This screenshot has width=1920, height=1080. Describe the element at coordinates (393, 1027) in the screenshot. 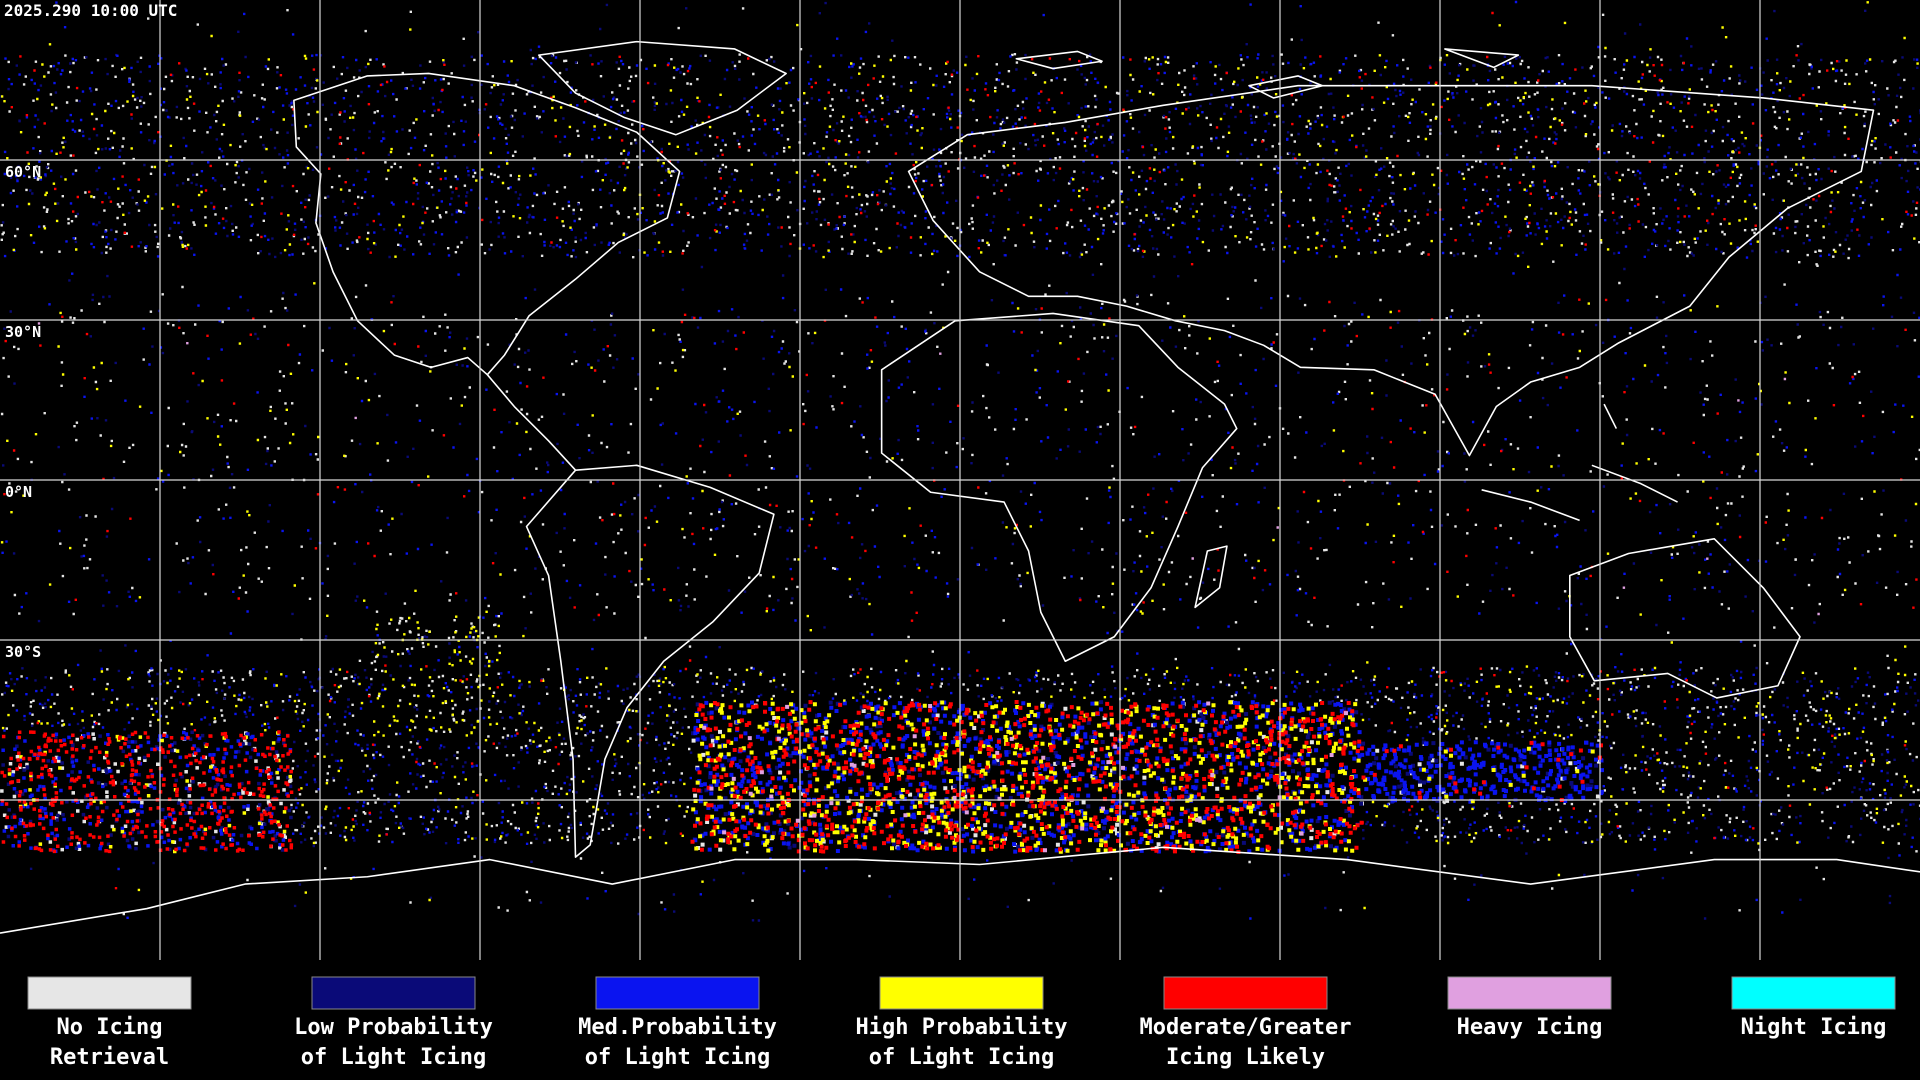

I see `legend-label: Low Probability` at that location.